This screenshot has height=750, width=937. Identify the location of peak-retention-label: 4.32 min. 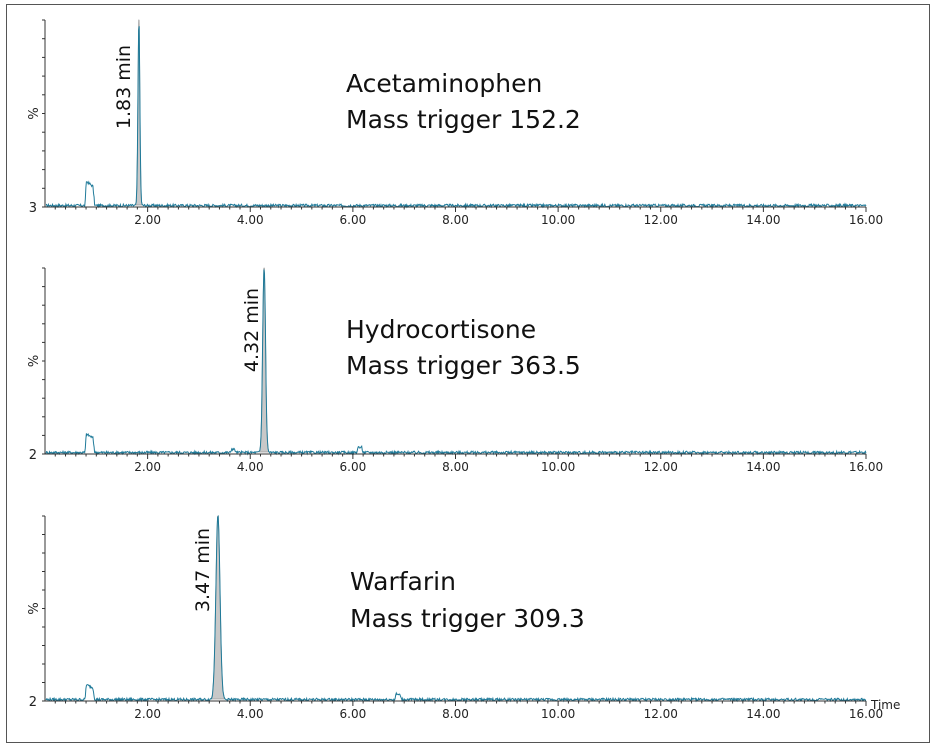
(252, 330).